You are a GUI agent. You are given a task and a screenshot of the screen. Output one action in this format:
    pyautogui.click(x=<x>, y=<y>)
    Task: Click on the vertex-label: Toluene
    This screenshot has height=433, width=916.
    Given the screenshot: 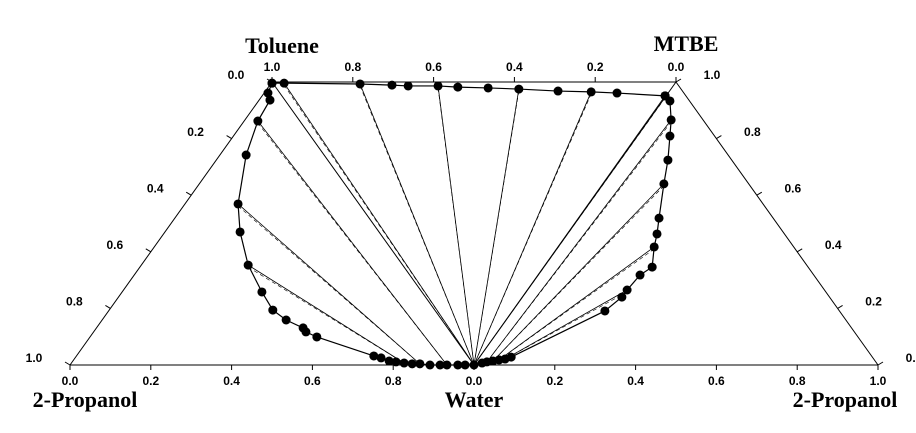 What is the action you would take?
    pyautogui.click(x=282, y=45)
    